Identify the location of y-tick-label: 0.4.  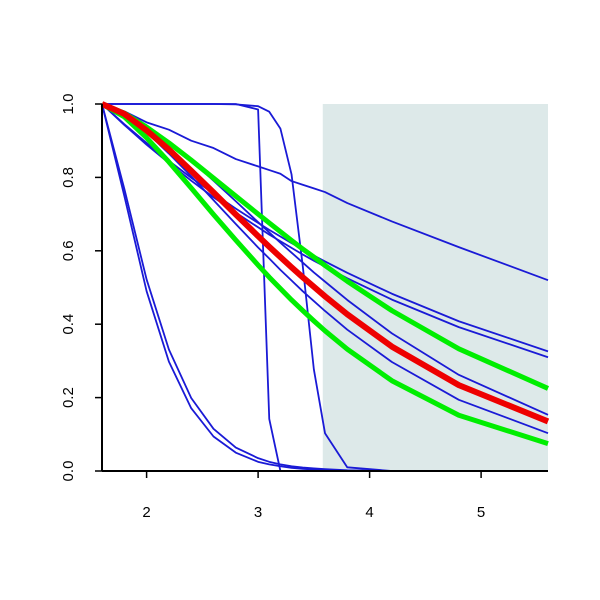
(68, 324).